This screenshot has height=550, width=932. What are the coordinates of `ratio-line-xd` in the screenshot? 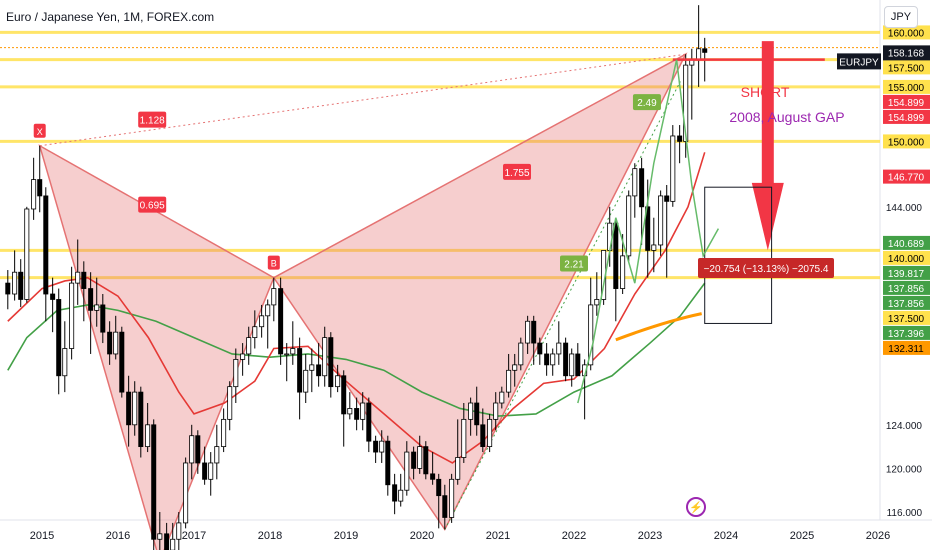 It's located at (362, 100).